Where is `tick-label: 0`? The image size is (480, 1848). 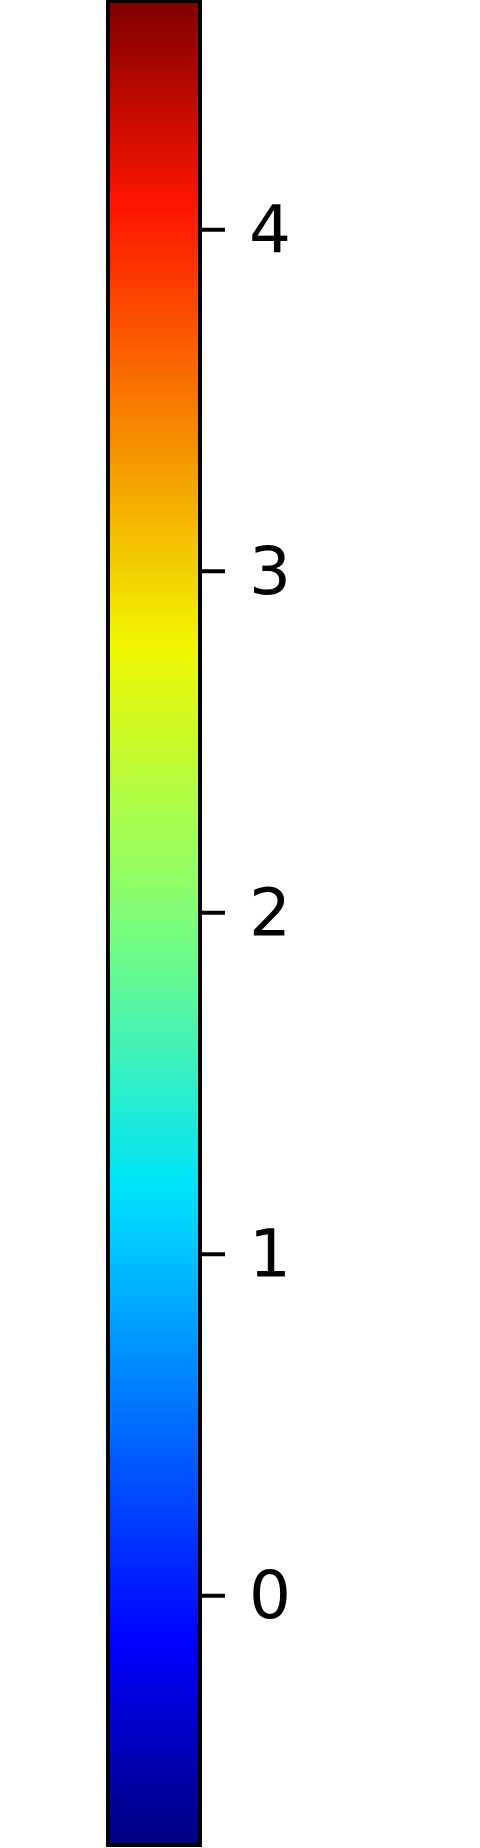 tick-label: 0 is located at coordinates (270, 1595).